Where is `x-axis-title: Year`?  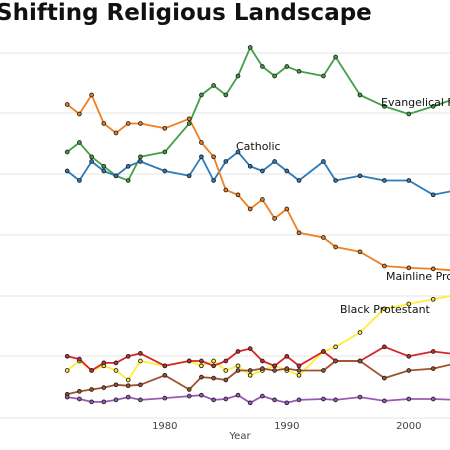 x-axis-title: Year is located at coordinates (239, 436).